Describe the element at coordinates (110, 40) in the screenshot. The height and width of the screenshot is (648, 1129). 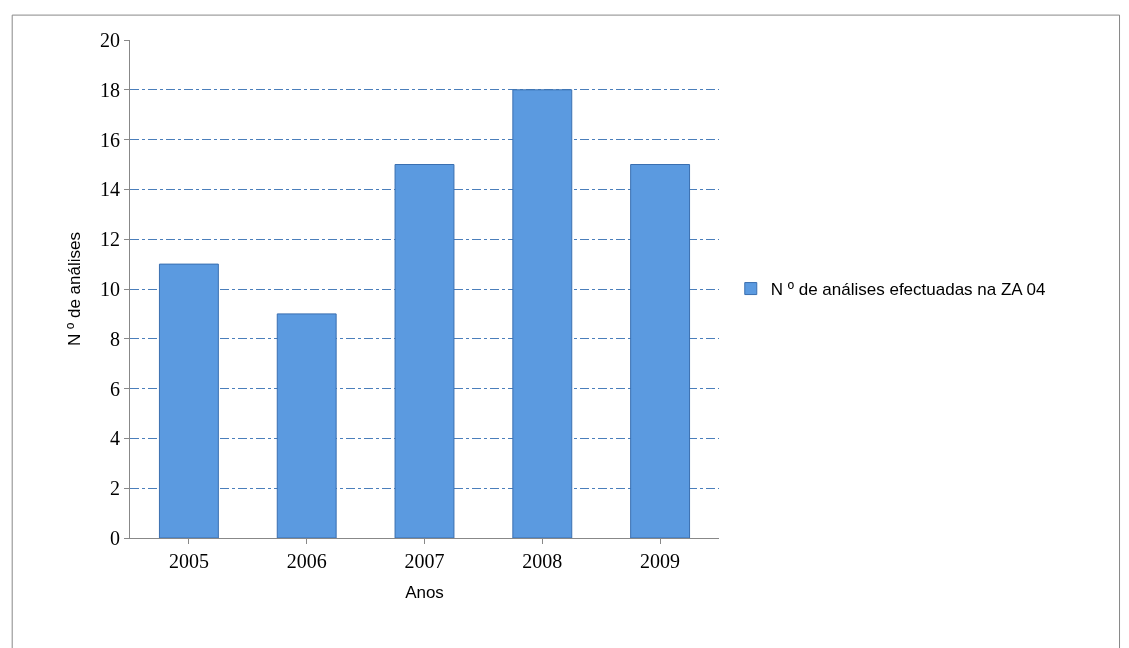
I see `y-tick-label: 20` at that location.